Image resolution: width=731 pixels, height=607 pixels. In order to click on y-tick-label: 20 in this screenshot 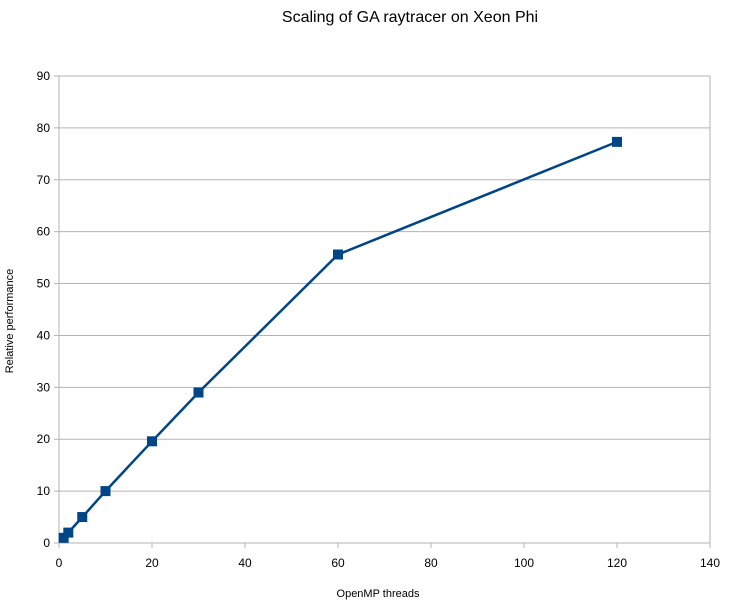, I will do `click(44, 439)`.